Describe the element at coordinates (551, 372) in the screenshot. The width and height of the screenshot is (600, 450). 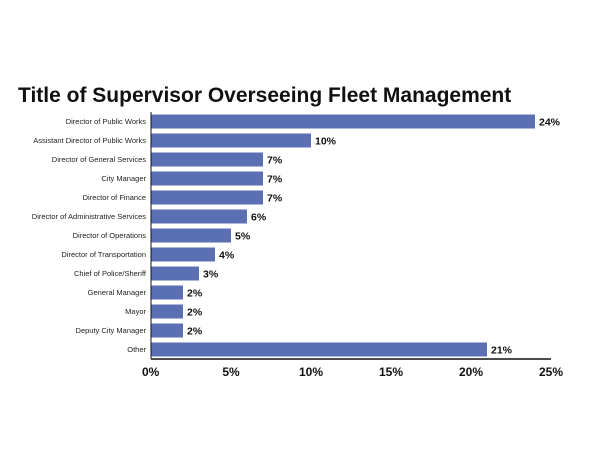
I see `x-tick-label: 25%` at that location.